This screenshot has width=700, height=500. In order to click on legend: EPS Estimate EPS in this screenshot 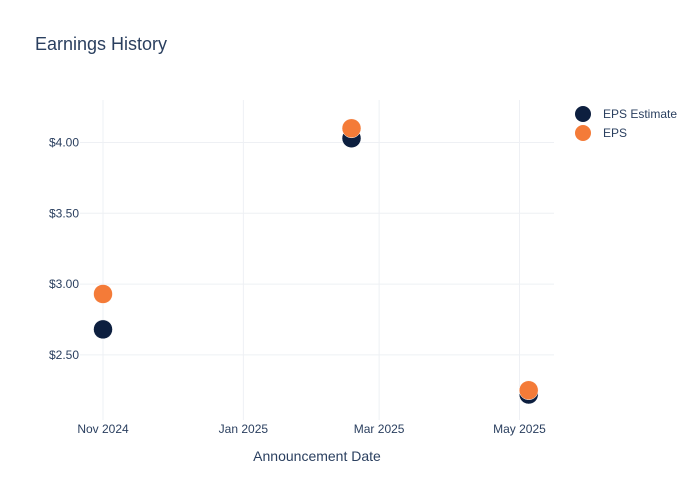, I will do `click(626, 123)`.